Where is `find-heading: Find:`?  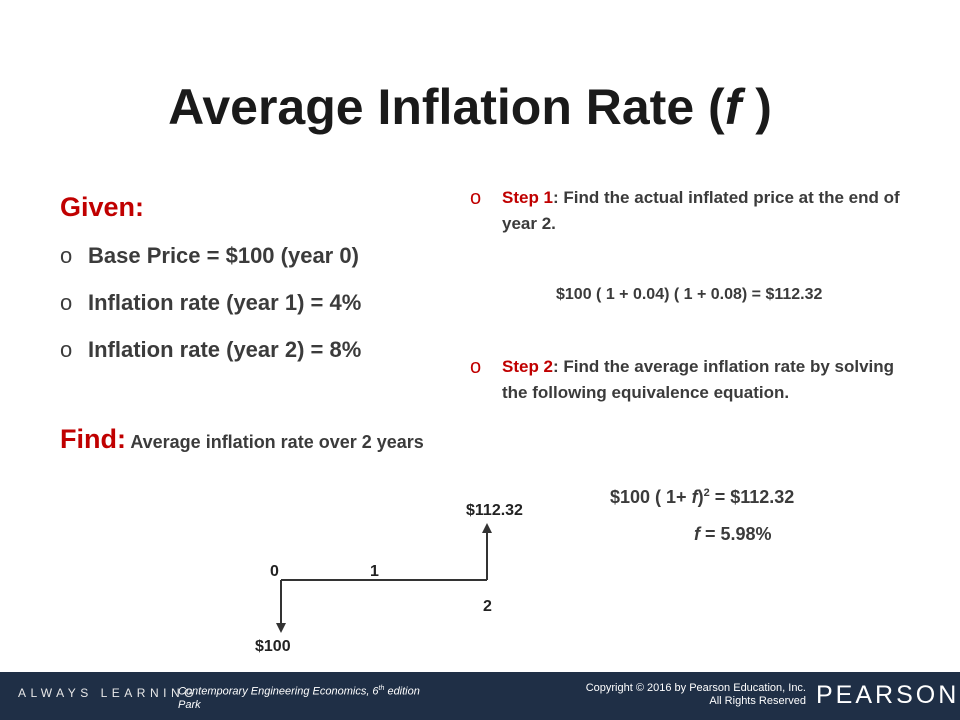 find-heading: Find: is located at coordinates (93, 439).